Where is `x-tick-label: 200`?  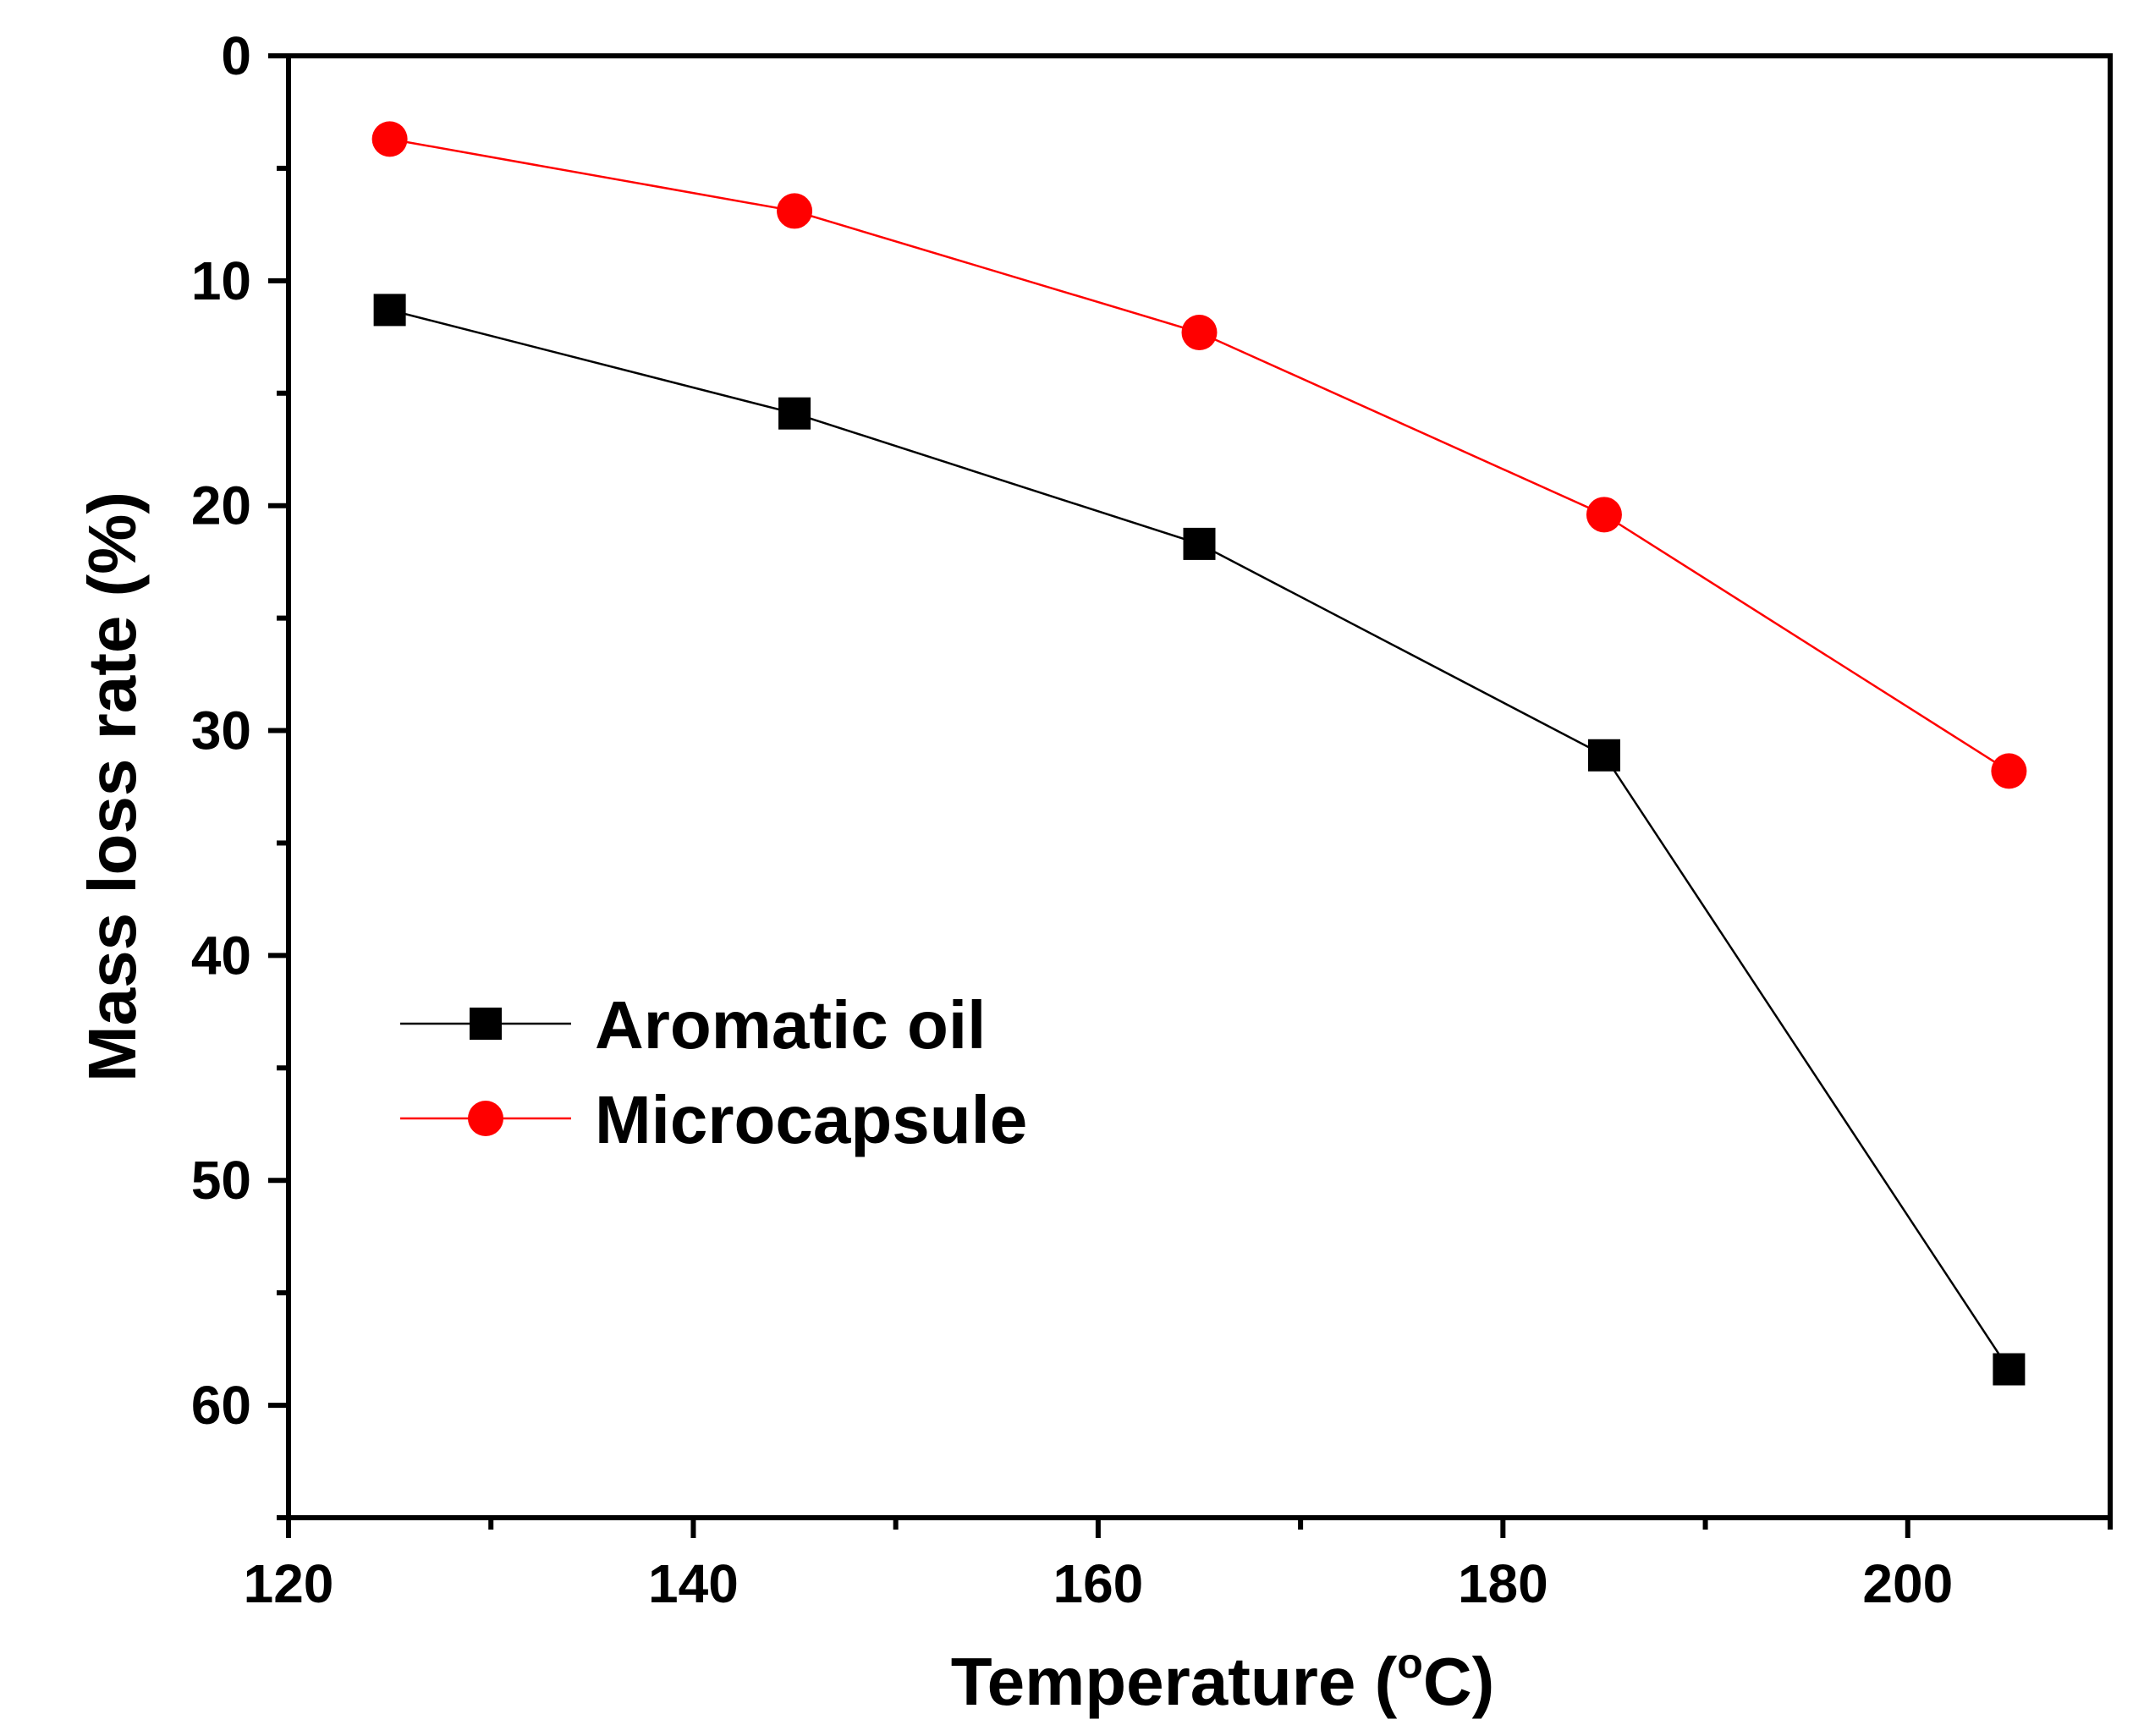 x-tick-label: 200 is located at coordinates (1908, 1583).